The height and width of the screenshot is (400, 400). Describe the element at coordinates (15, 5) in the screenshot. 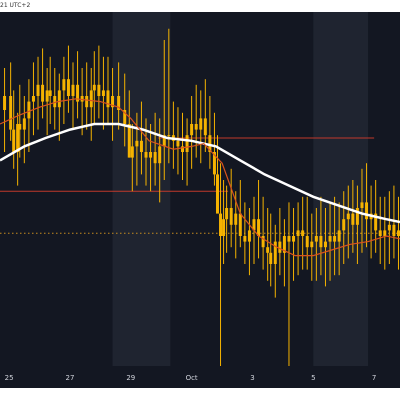

I see `header-timestamp: 21 UTC+2` at that location.